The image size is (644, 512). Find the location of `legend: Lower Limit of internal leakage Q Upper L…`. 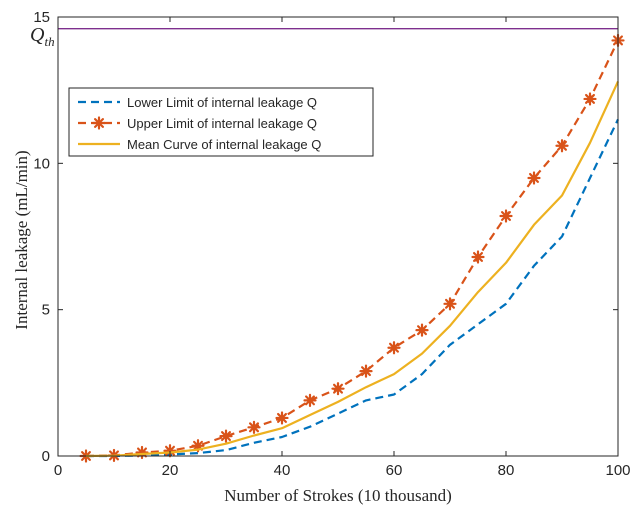

legend: Lower Limit of internal leakage Q Upper L… is located at coordinates (221, 122).